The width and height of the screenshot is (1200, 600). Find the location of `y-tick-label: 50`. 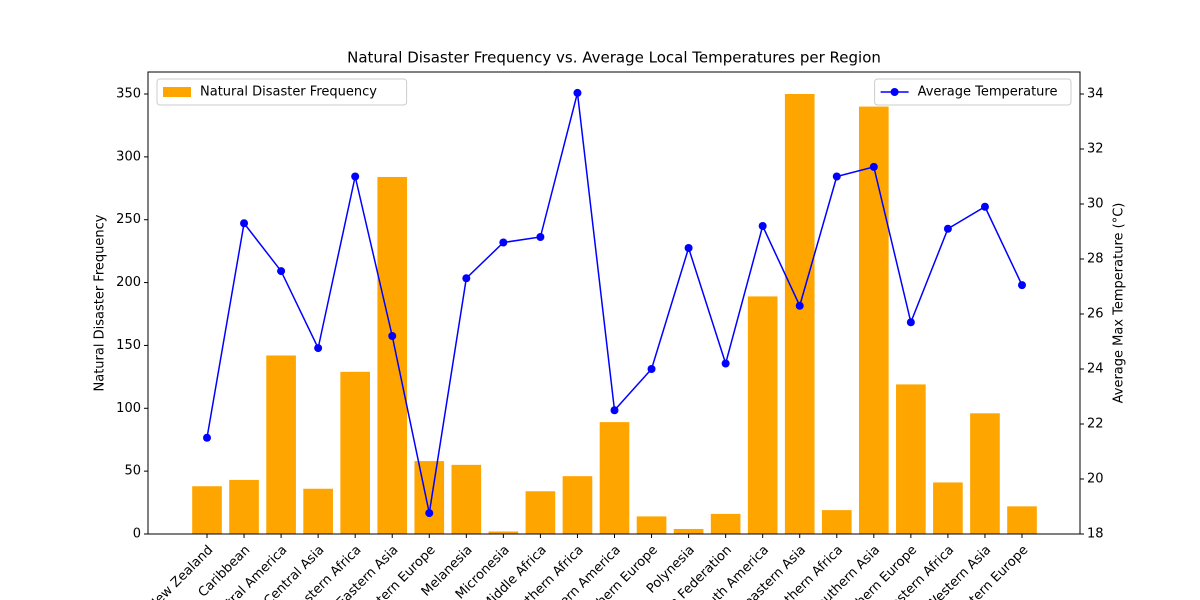

y-tick-label: 50 is located at coordinates (132, 471).